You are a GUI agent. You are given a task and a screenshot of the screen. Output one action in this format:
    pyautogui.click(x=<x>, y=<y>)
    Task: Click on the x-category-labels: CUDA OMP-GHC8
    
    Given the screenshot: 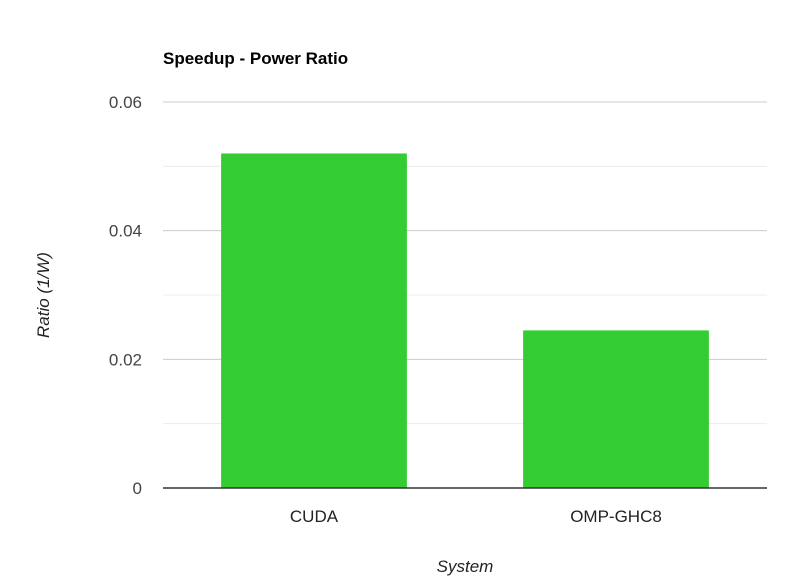 What is the action you would take?
    pyautogui.click(x=476, y=516)
    